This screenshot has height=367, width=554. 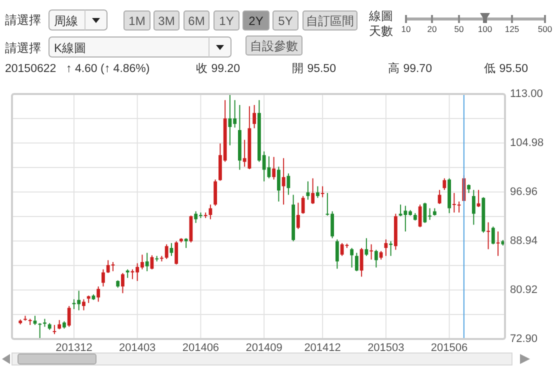 What do you see at coordinates (70, 48) in the screenshot?
I see `text: K線圖` at bounding box center [70, 48].